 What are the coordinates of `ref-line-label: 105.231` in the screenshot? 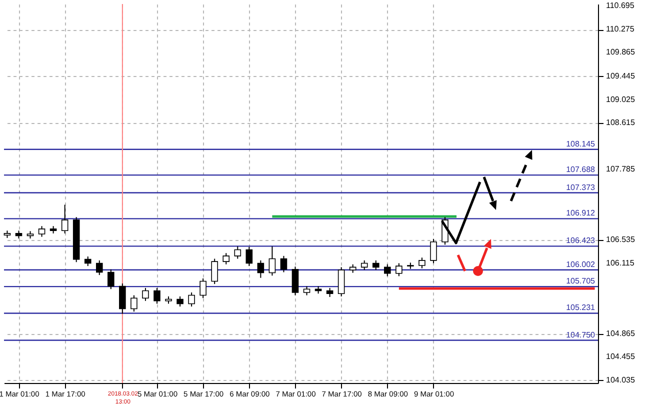 It's located at (581, 307).